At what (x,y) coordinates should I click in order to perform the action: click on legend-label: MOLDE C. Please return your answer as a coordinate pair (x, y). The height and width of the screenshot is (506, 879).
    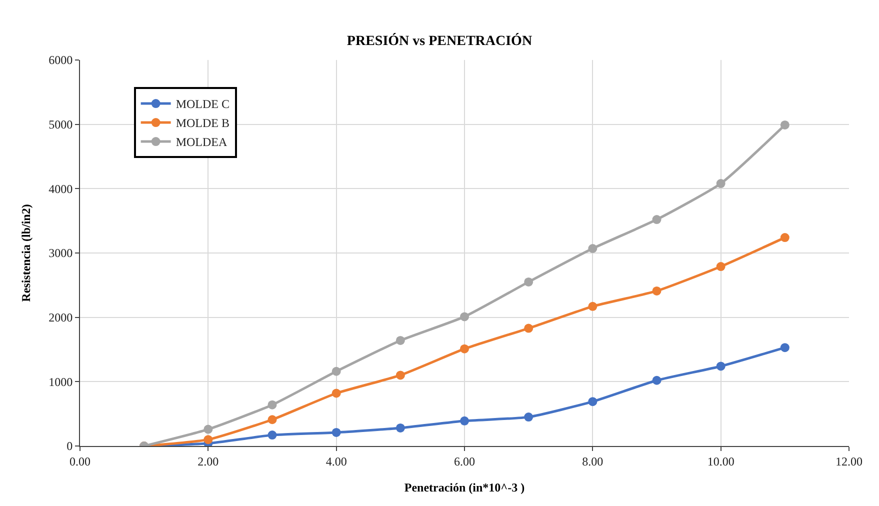
    Looking at the image, I should click on (203, 104).